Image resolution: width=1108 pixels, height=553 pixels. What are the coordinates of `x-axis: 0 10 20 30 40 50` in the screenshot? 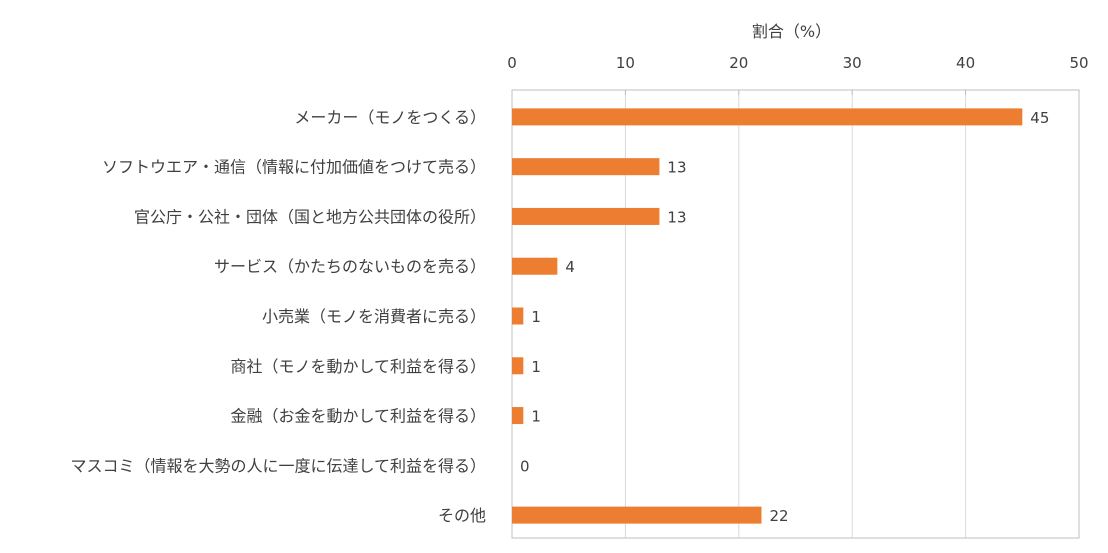 It's located at (798, 74).